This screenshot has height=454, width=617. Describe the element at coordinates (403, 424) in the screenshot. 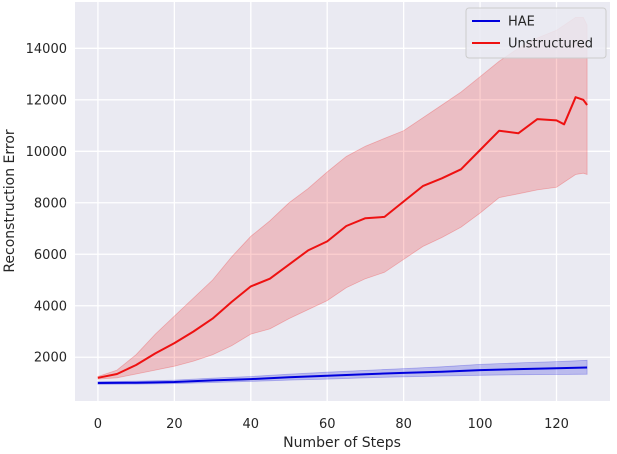

I see `x-tick-label: 80` at that location.